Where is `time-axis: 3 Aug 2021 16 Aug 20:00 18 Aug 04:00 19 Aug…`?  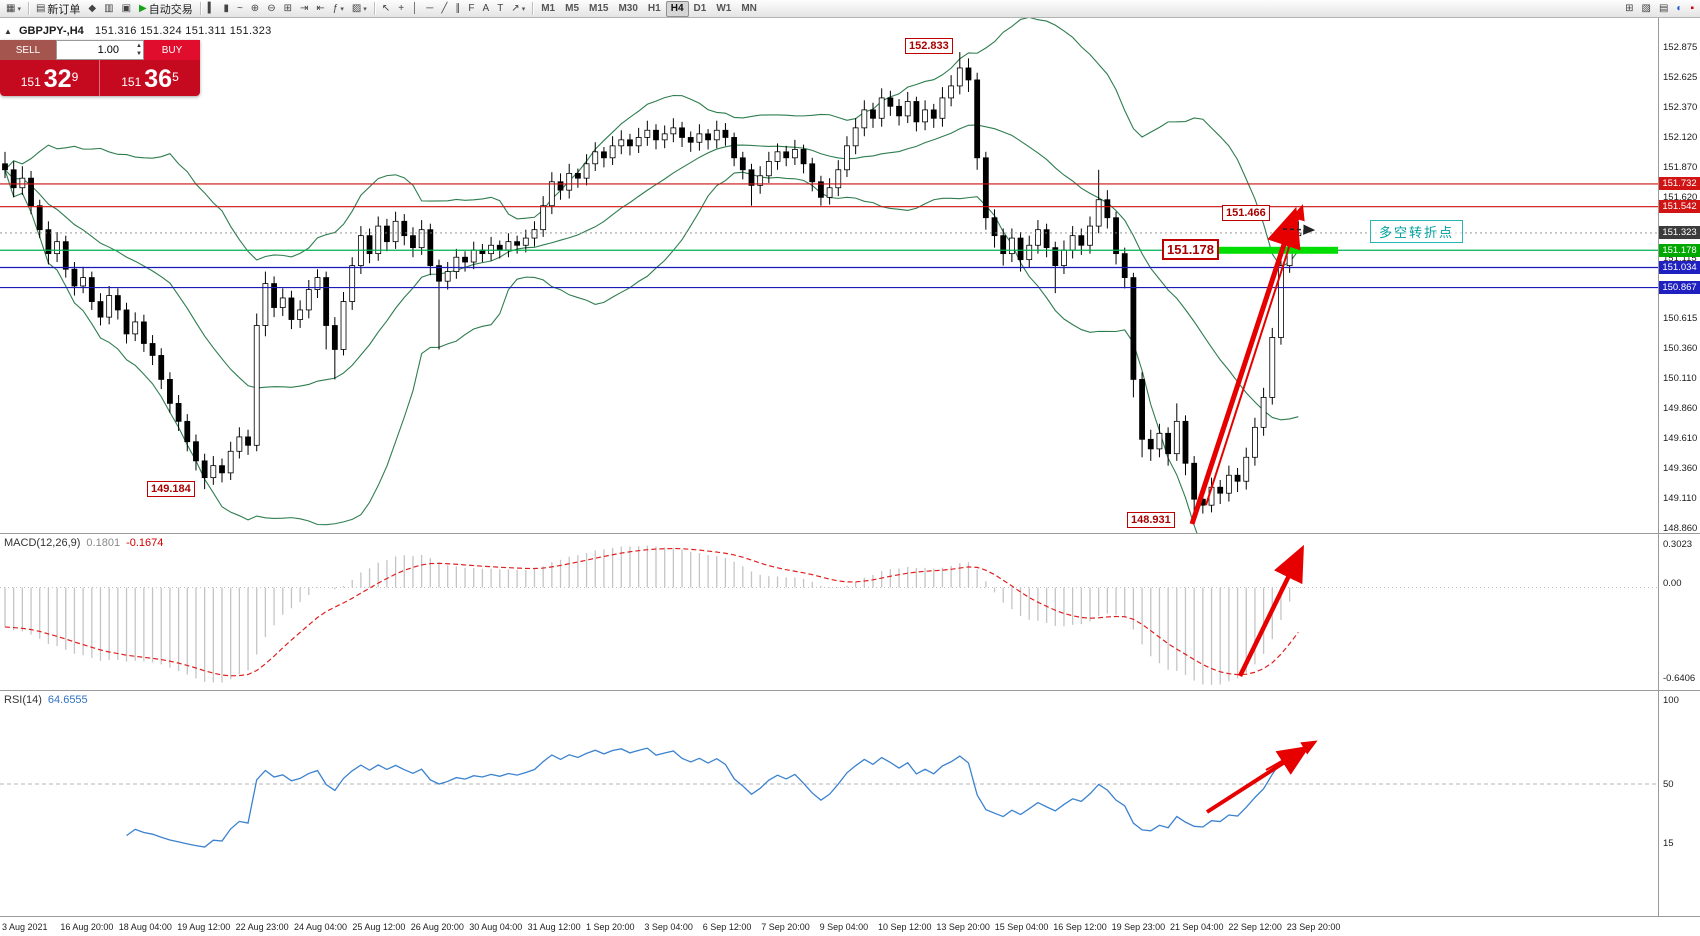 time-axis: 3 Aug 2021 16 Aug 20:00 18 Aug 04:00 19 Aug… is located at coordinates (850, 927).